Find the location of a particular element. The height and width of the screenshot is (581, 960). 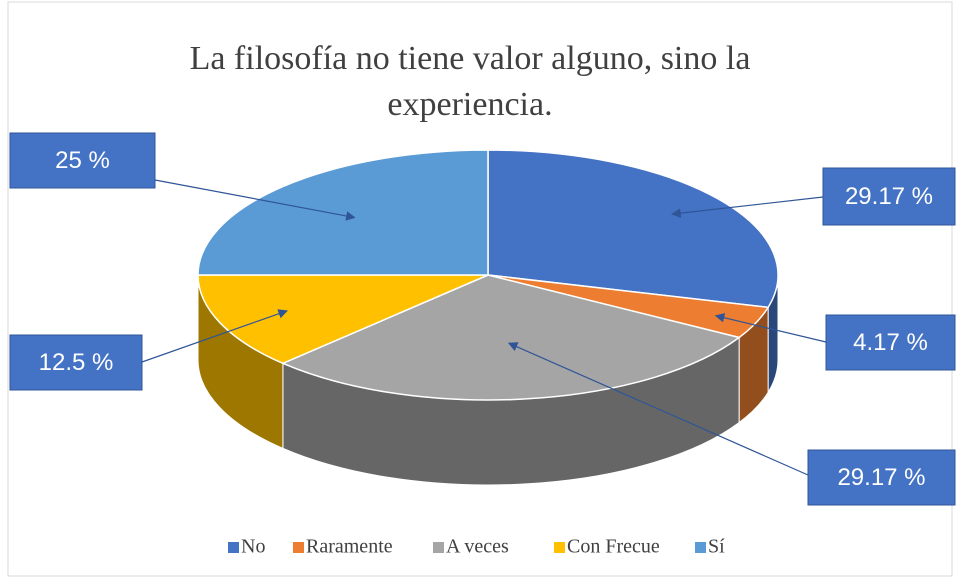

legend-label: Con Frecue is located at coordinates (613, 547).